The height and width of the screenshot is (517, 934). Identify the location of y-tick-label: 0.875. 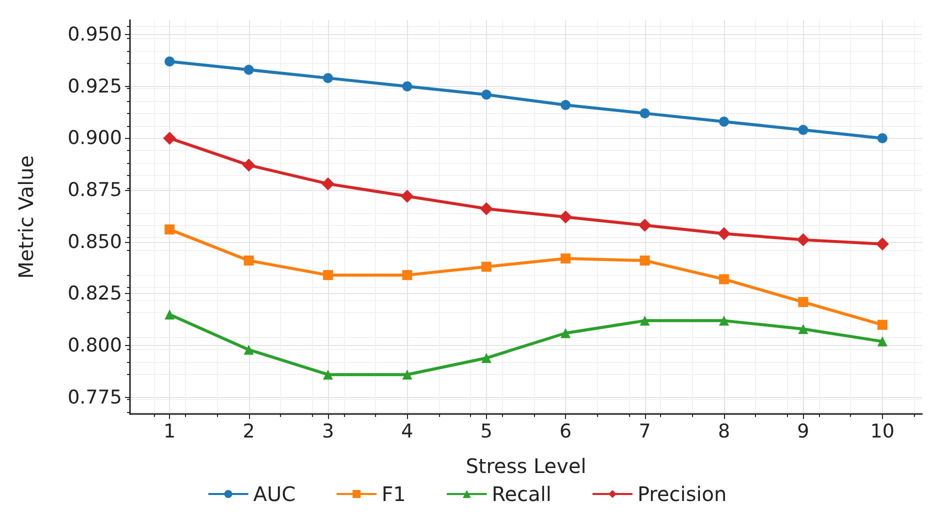
(95, 190).